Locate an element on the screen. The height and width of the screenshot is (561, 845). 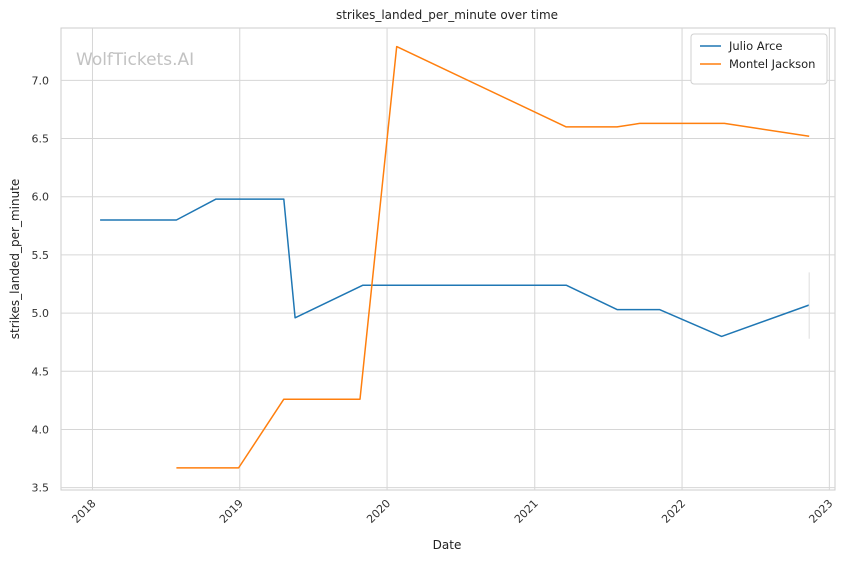
y-tick-label: 3.5 is located at coordinates (41, 488).